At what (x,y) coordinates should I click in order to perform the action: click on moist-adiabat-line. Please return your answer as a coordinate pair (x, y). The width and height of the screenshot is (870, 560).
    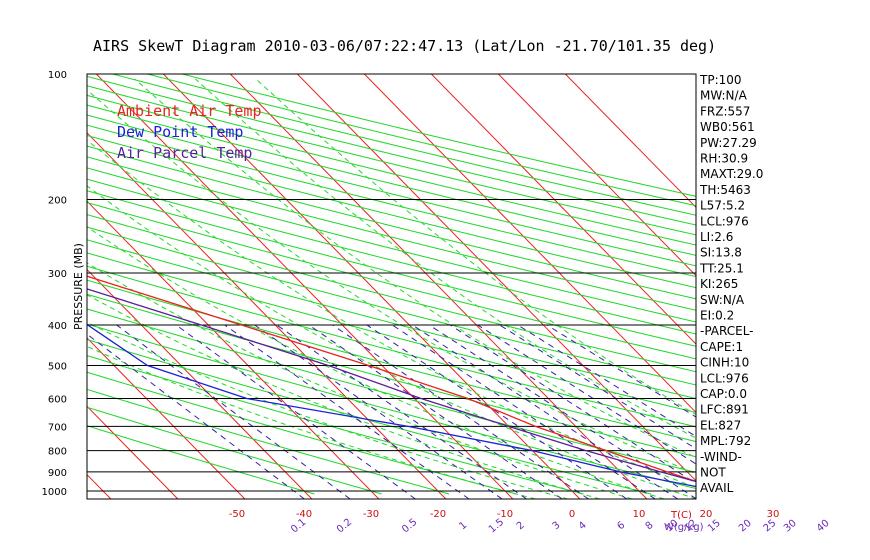
    Looking at the image, I should click on (311, 422).